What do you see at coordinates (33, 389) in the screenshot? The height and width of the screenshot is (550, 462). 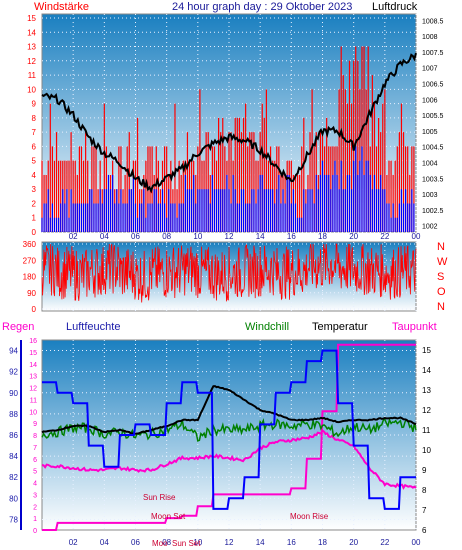 I see `rain-axis-tick-label: 12` at bounding box center [33, 389].